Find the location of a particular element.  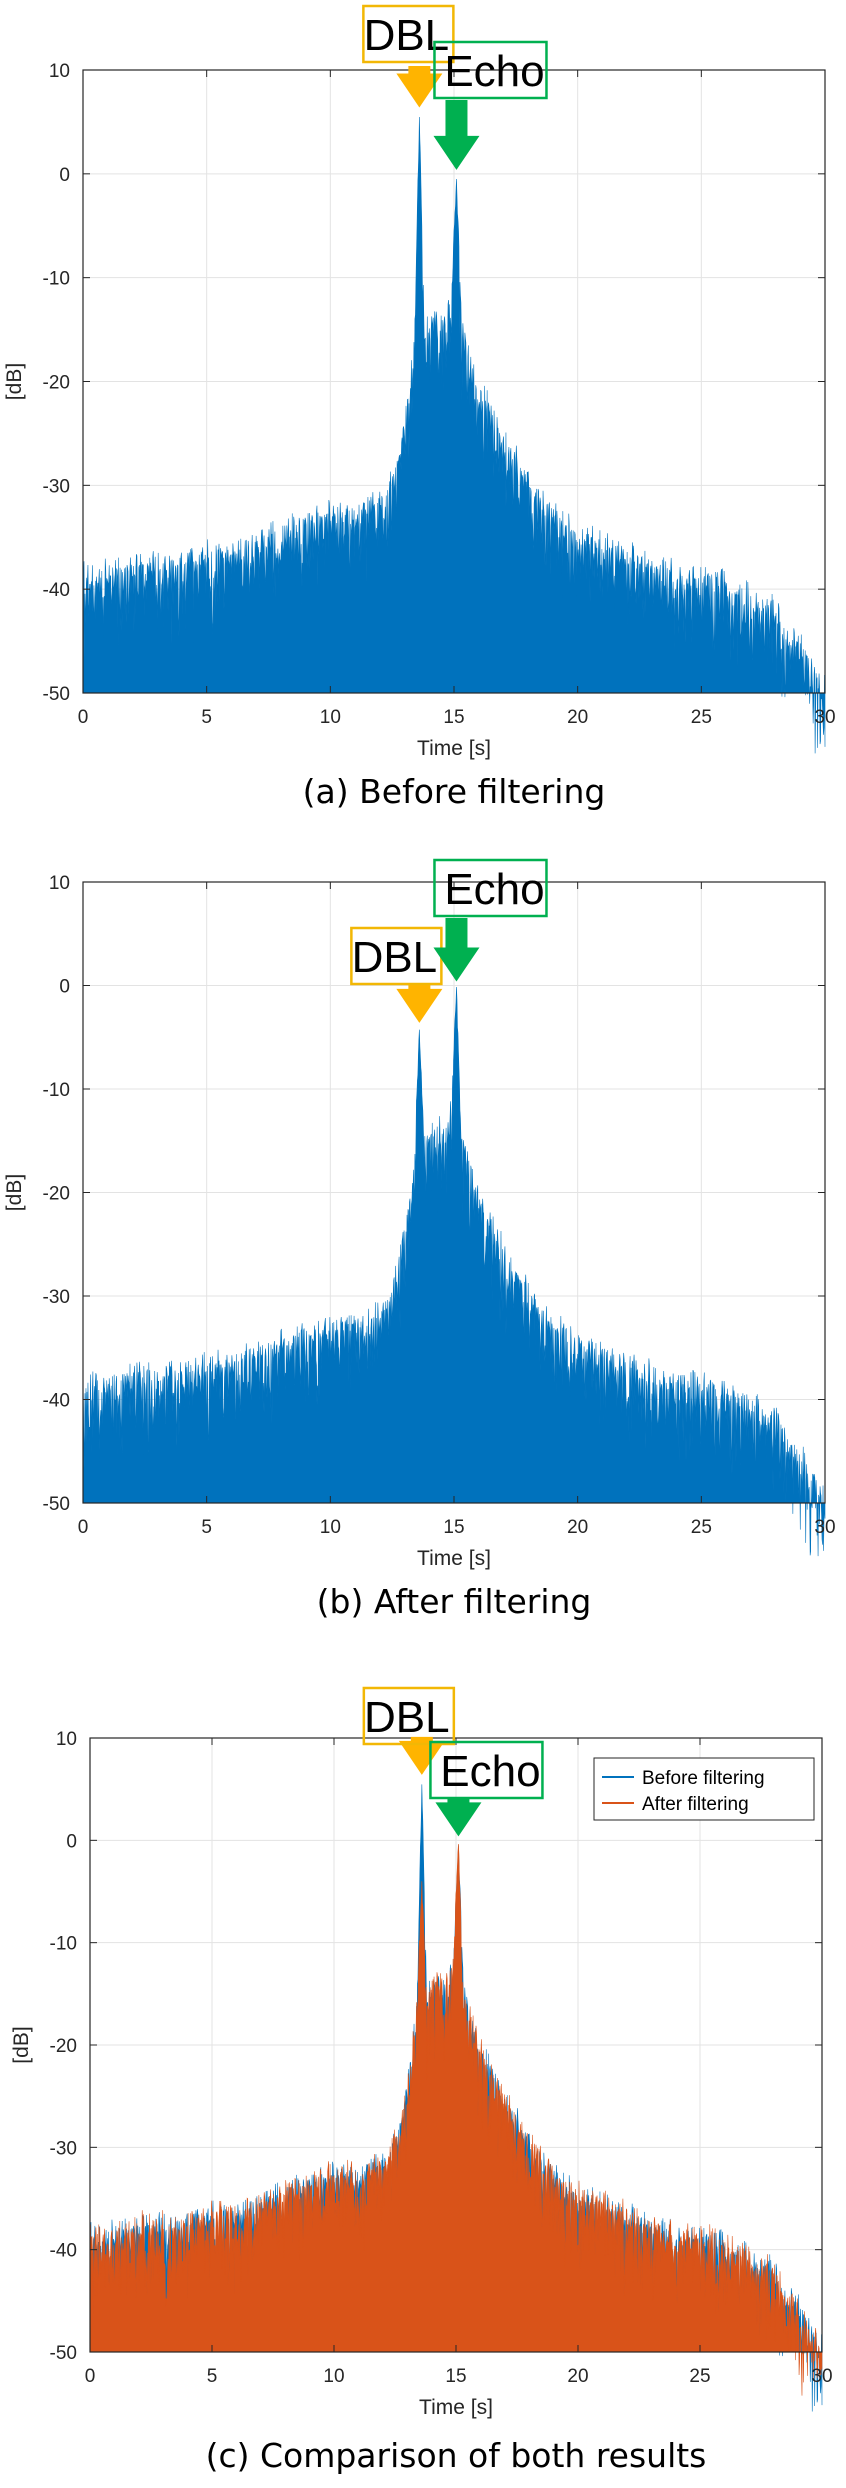

legend-label-0: Before filtering is located at coordinates (703, 1778).